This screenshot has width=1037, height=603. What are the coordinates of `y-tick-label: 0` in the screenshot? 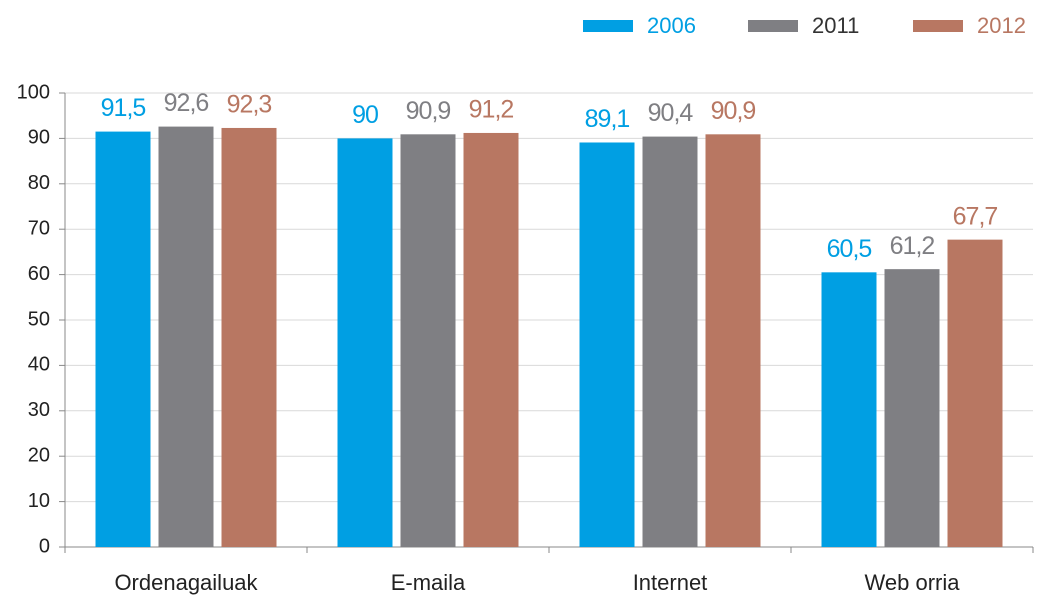 It's located at (44, 546).